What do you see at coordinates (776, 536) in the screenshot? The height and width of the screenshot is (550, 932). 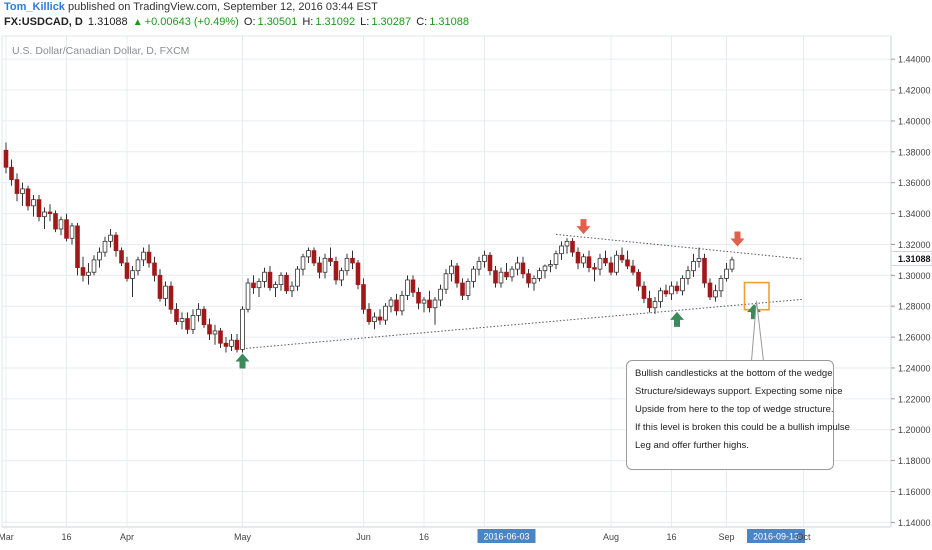 I see `time-cursor-tag` at bounding box center [776, 536].